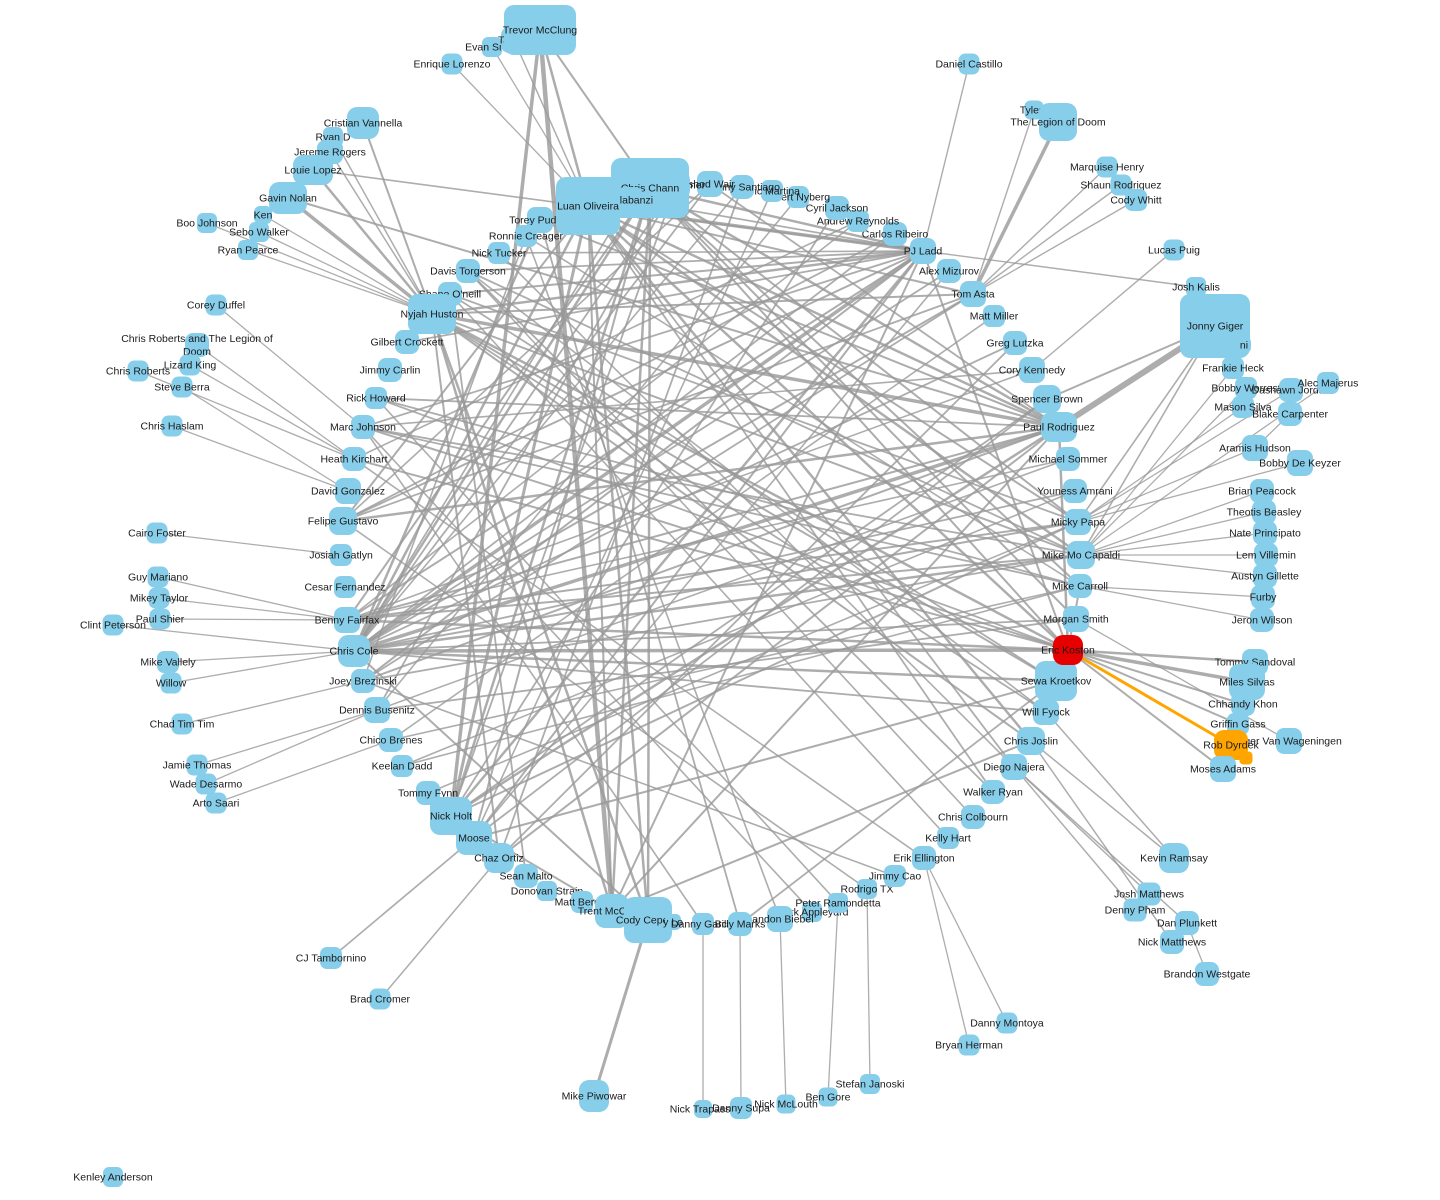 This screenshot has height=1200, width=1440. I want to click on node-moses-adams: Moses Adams, so click(1223, 769).